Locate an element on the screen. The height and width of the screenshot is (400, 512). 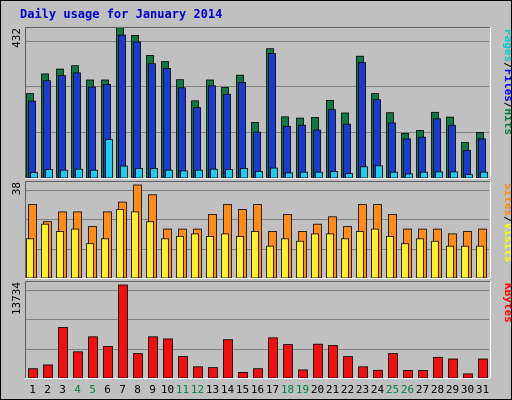
x-tick-label-day-7: 7 is located at coordinates (122, 389).